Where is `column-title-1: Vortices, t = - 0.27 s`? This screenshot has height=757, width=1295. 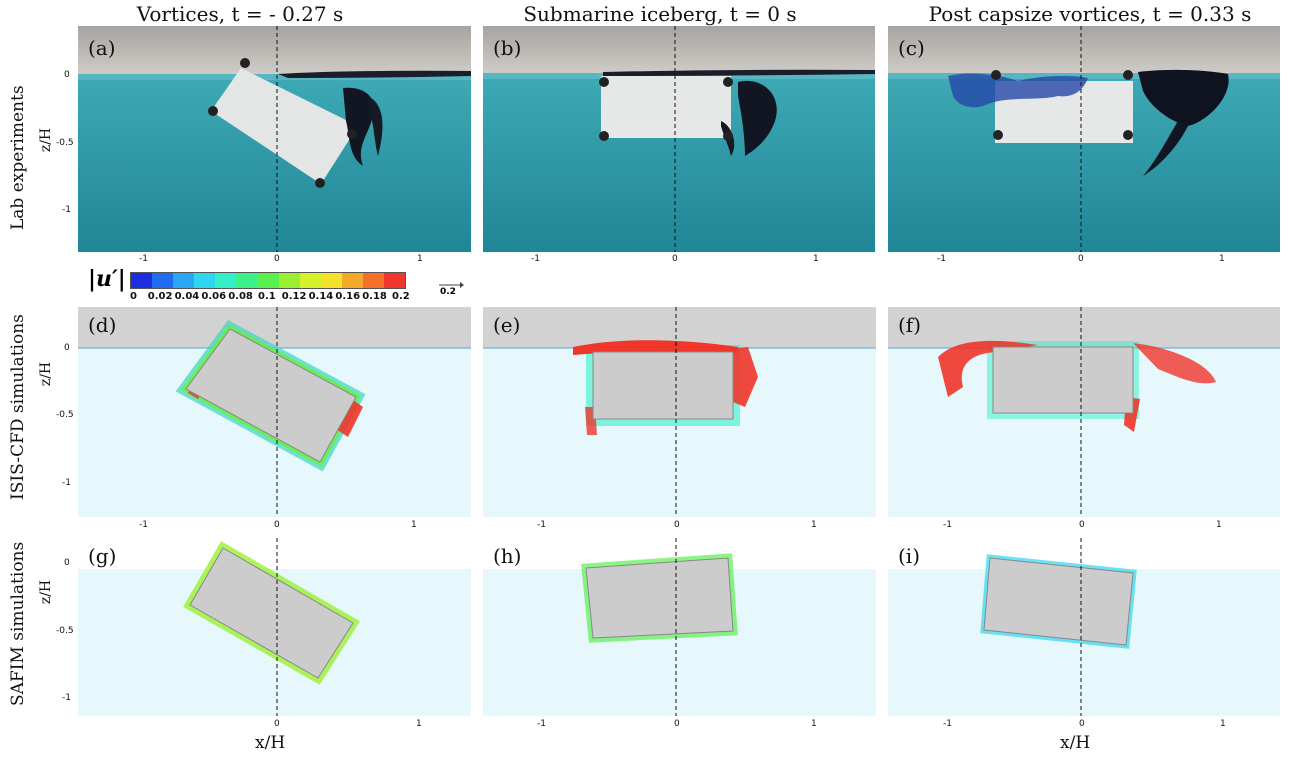 column-title-1: Vortices, t = - 0.27 s is located at coordinates (240, 14).